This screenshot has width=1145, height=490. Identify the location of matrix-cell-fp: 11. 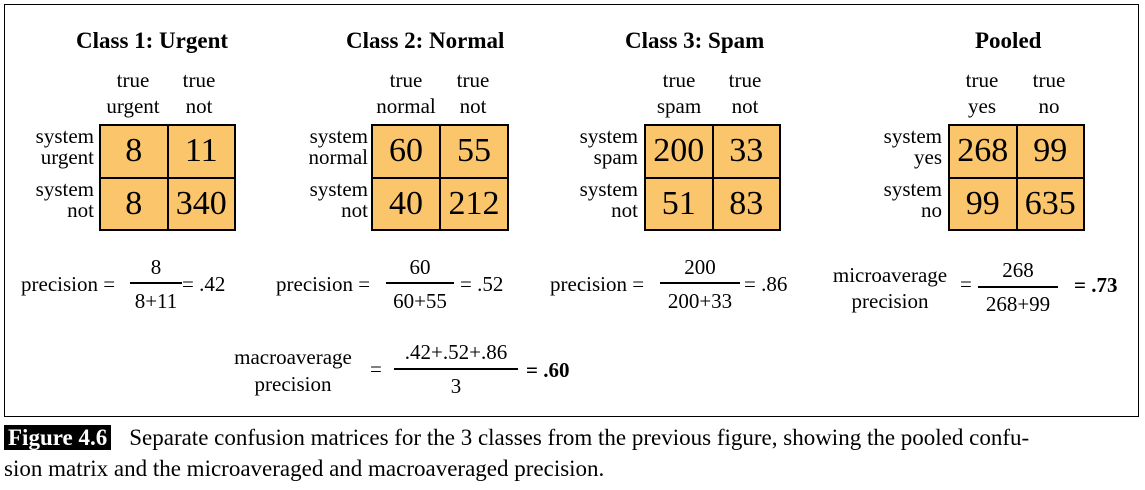
(201, 151).